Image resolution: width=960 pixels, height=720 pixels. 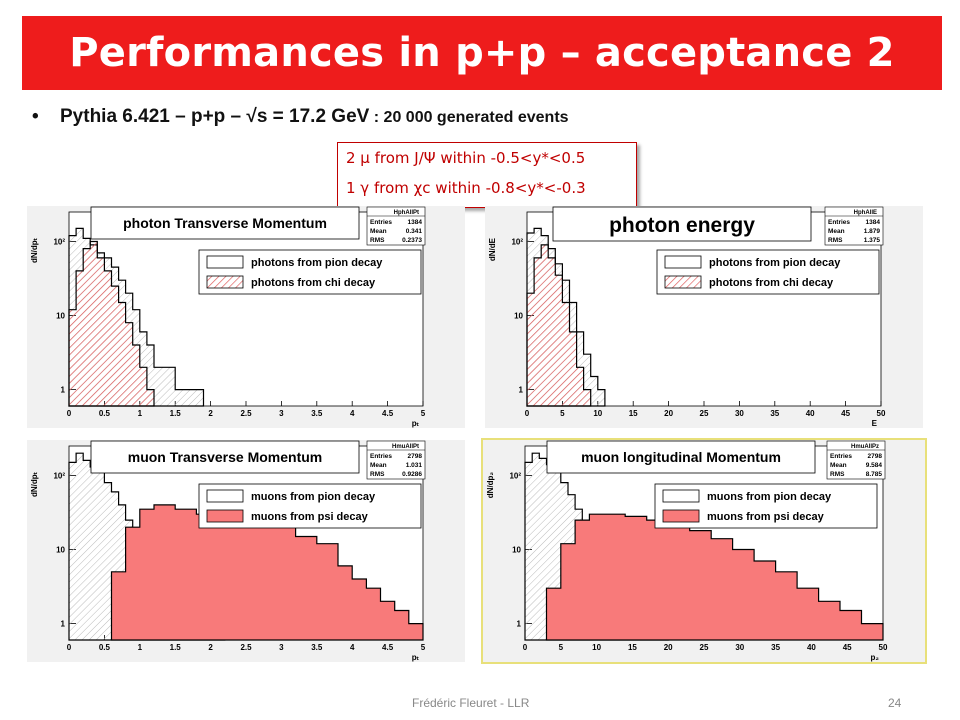 I want to click on note-line-1: 2 μ from J/Ψ within -0.5<y*<0.5, so click(x=466, y=158).